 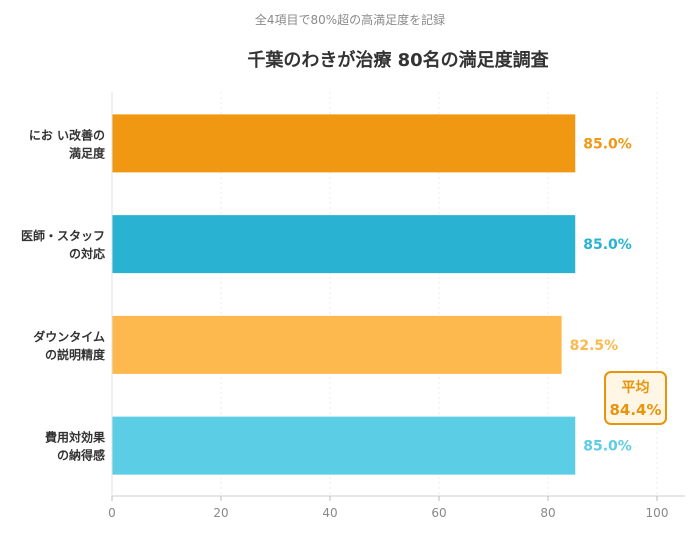 What do you see at coordinates (350, 19) in the screenshot?
I see `chart-subtitle: 全4項目で80%超の高満足度を記録` at bounding box center [350, 19].